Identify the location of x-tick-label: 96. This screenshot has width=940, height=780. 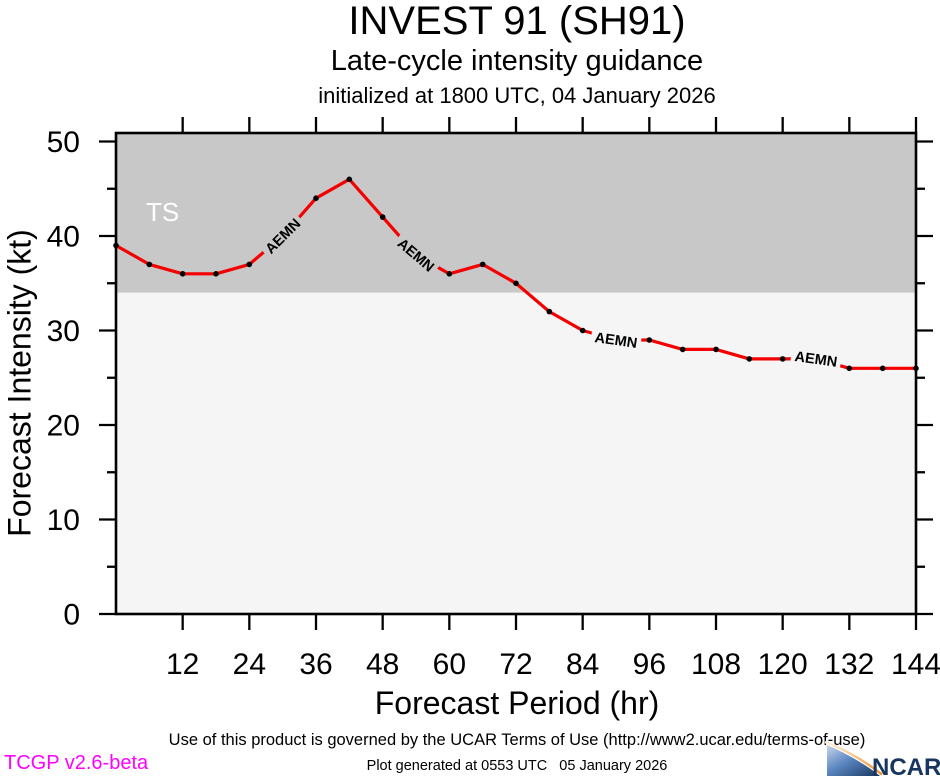
(649, 664).